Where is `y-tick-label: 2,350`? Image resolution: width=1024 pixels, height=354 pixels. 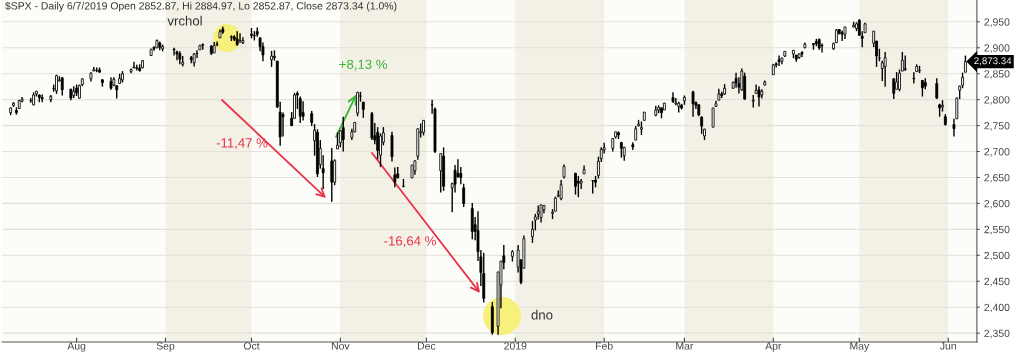 y-tick-label: 2,350 is located at coordinates (997, 334).